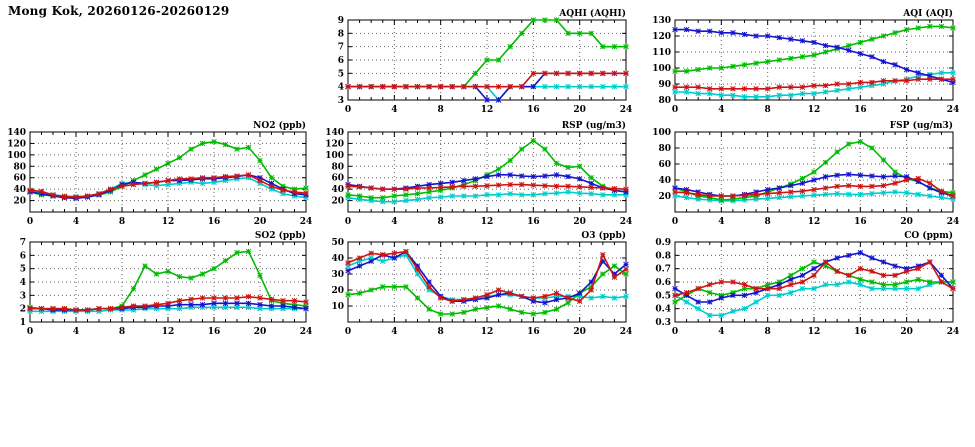 This screenshot has width=975, height=447. What do you see at coordinates (279, 125) in the screenshot?
I see `chart-title-no2: NO2 (ppb)` at bounding box center [279, 125].